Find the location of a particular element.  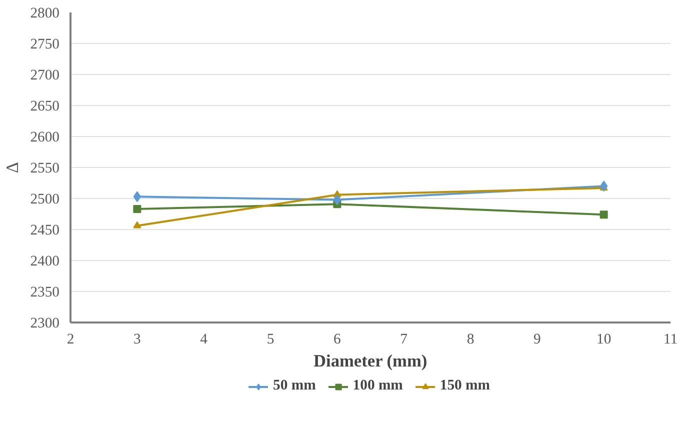

y-tick-label: 2650 is located at coordinates (45, 106).